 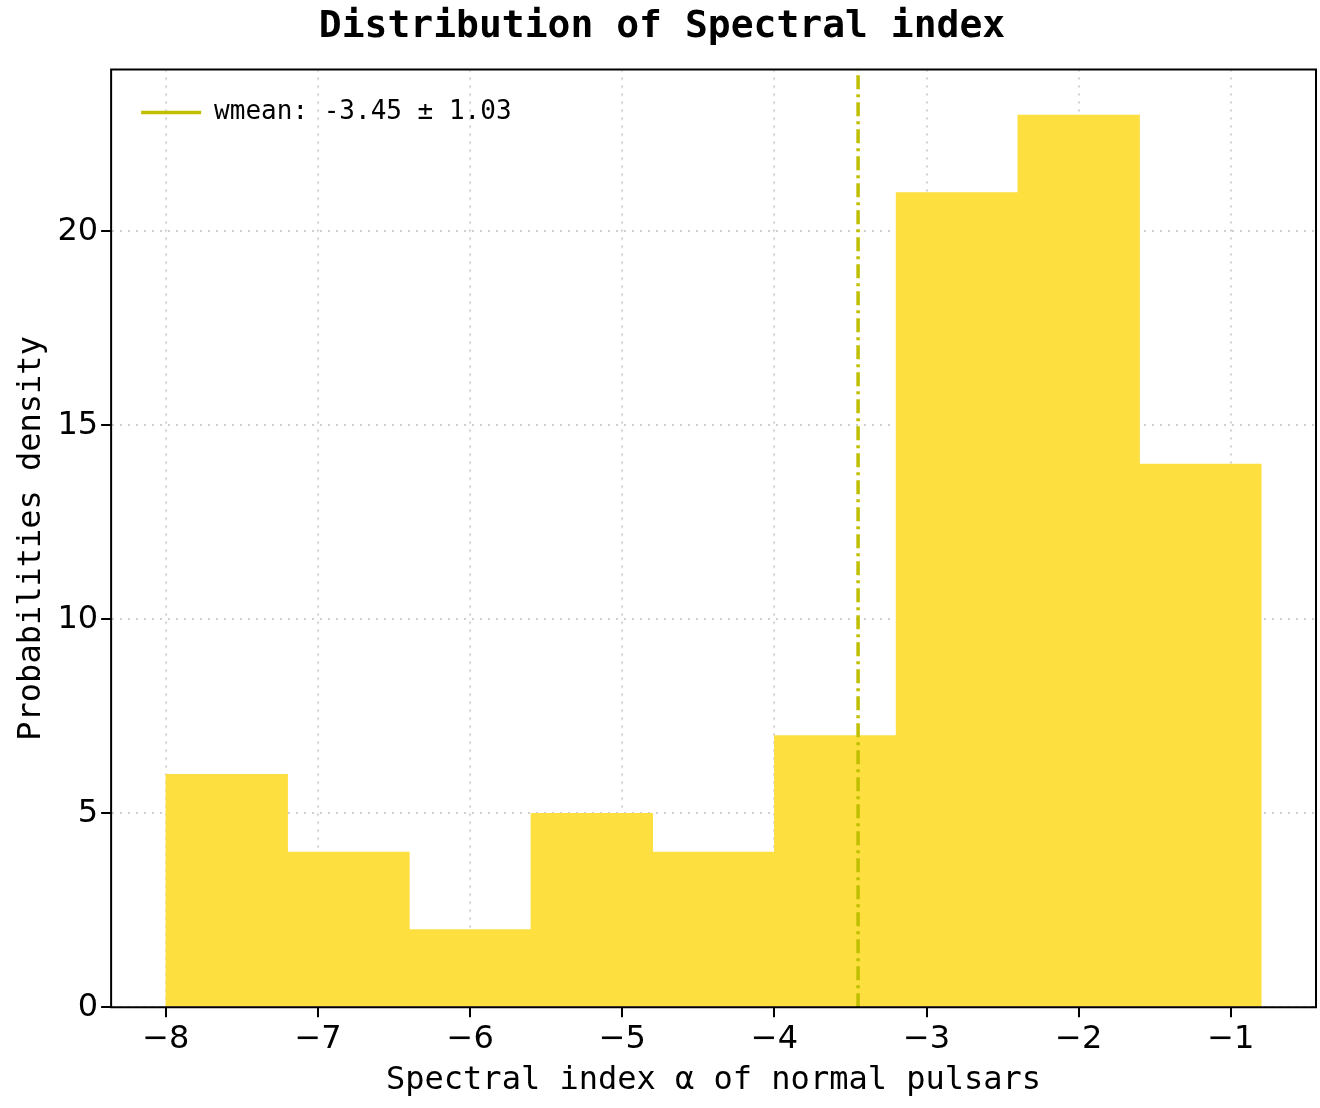 I want to click on legend-label: wmean: -3.45 ± 1.03, so click(x=363, y=110).